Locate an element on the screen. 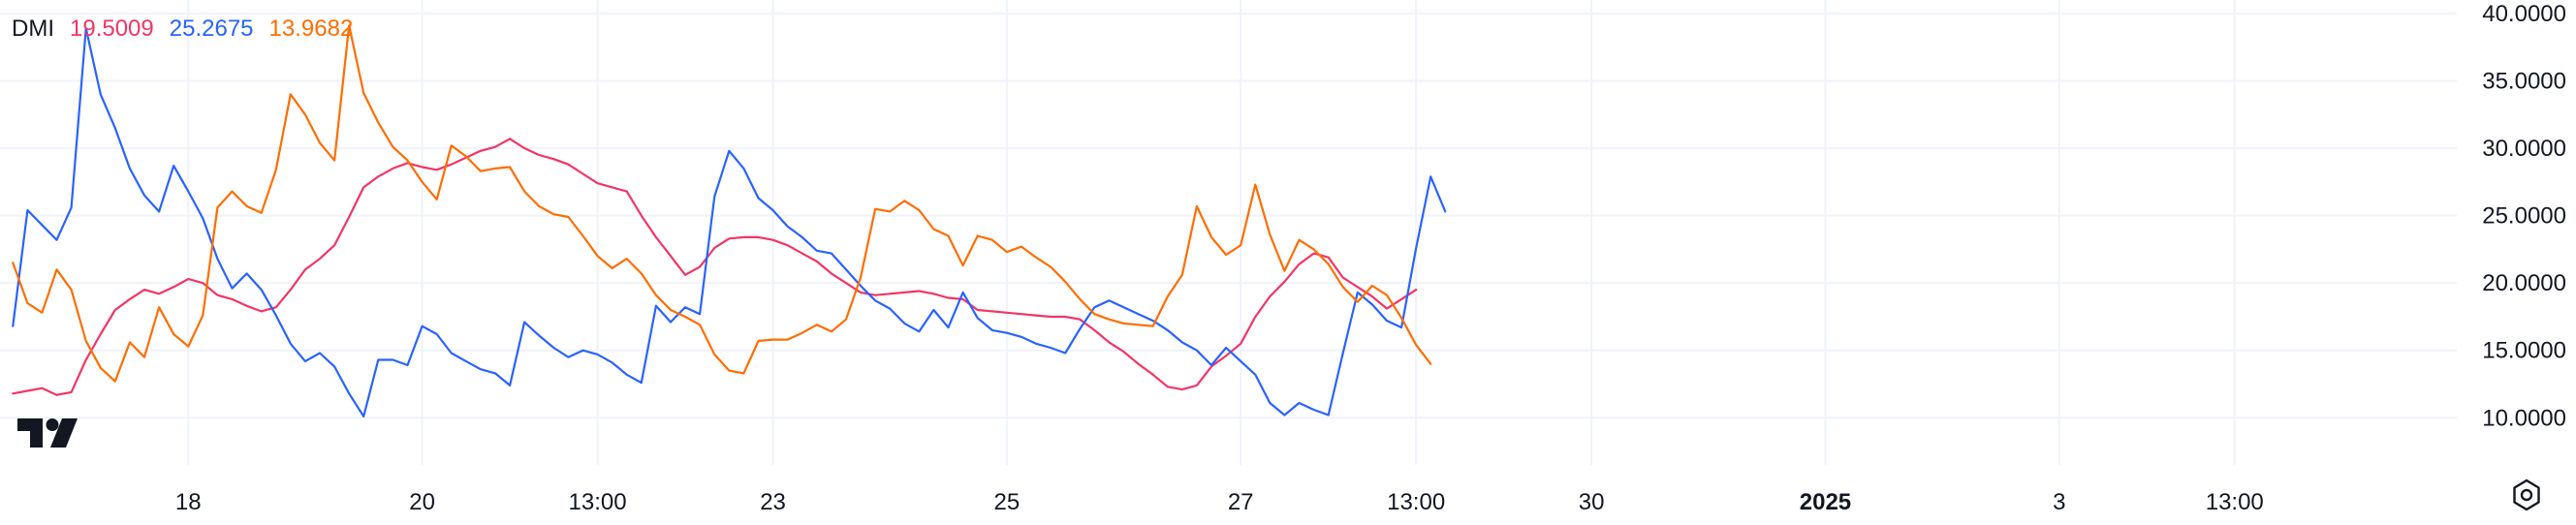 This screenshot has height=525, width=2576. y-tick-label: 30.0000 is located at coordinates (2524, 149).